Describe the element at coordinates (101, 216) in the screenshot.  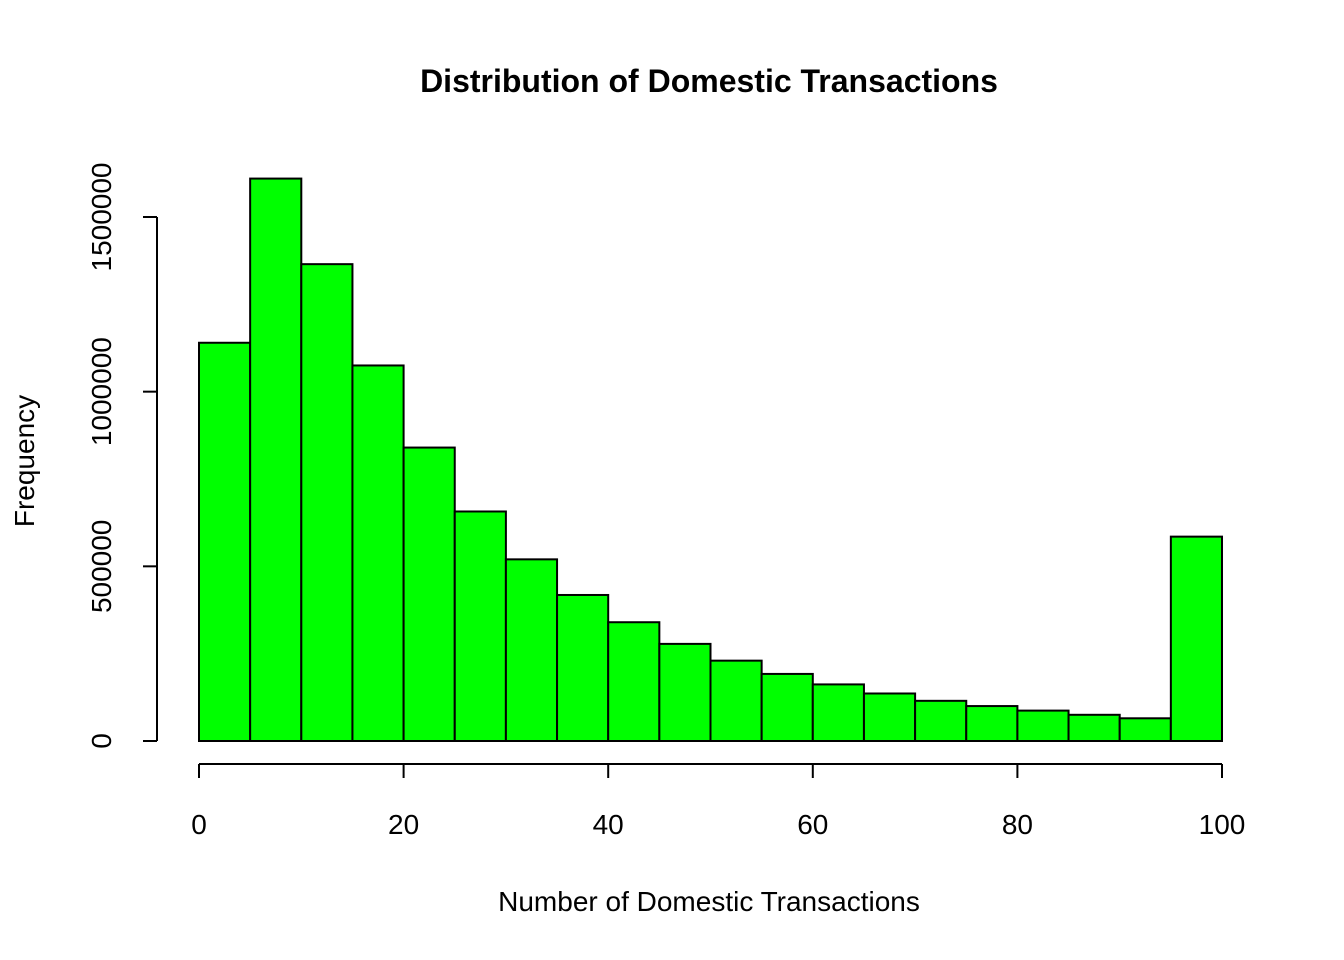
I see `y-tick-label: 1500000` at that location.